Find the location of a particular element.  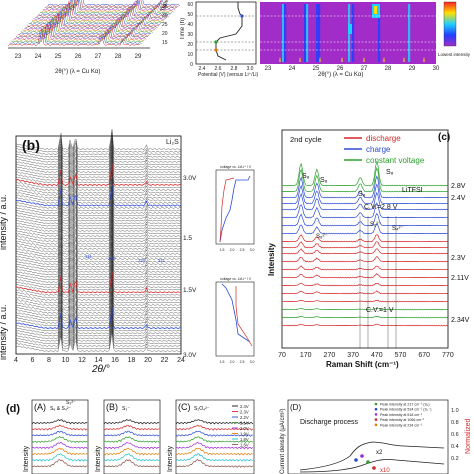

sub-d-legend-item: Peak intensity at 534 cm⁻¹ (S₃⁻) is located at coordinates (405, 410).